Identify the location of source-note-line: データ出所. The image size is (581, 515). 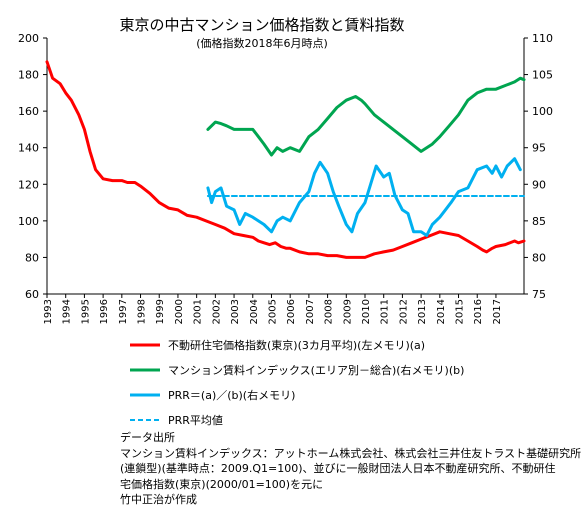
(147, 437).